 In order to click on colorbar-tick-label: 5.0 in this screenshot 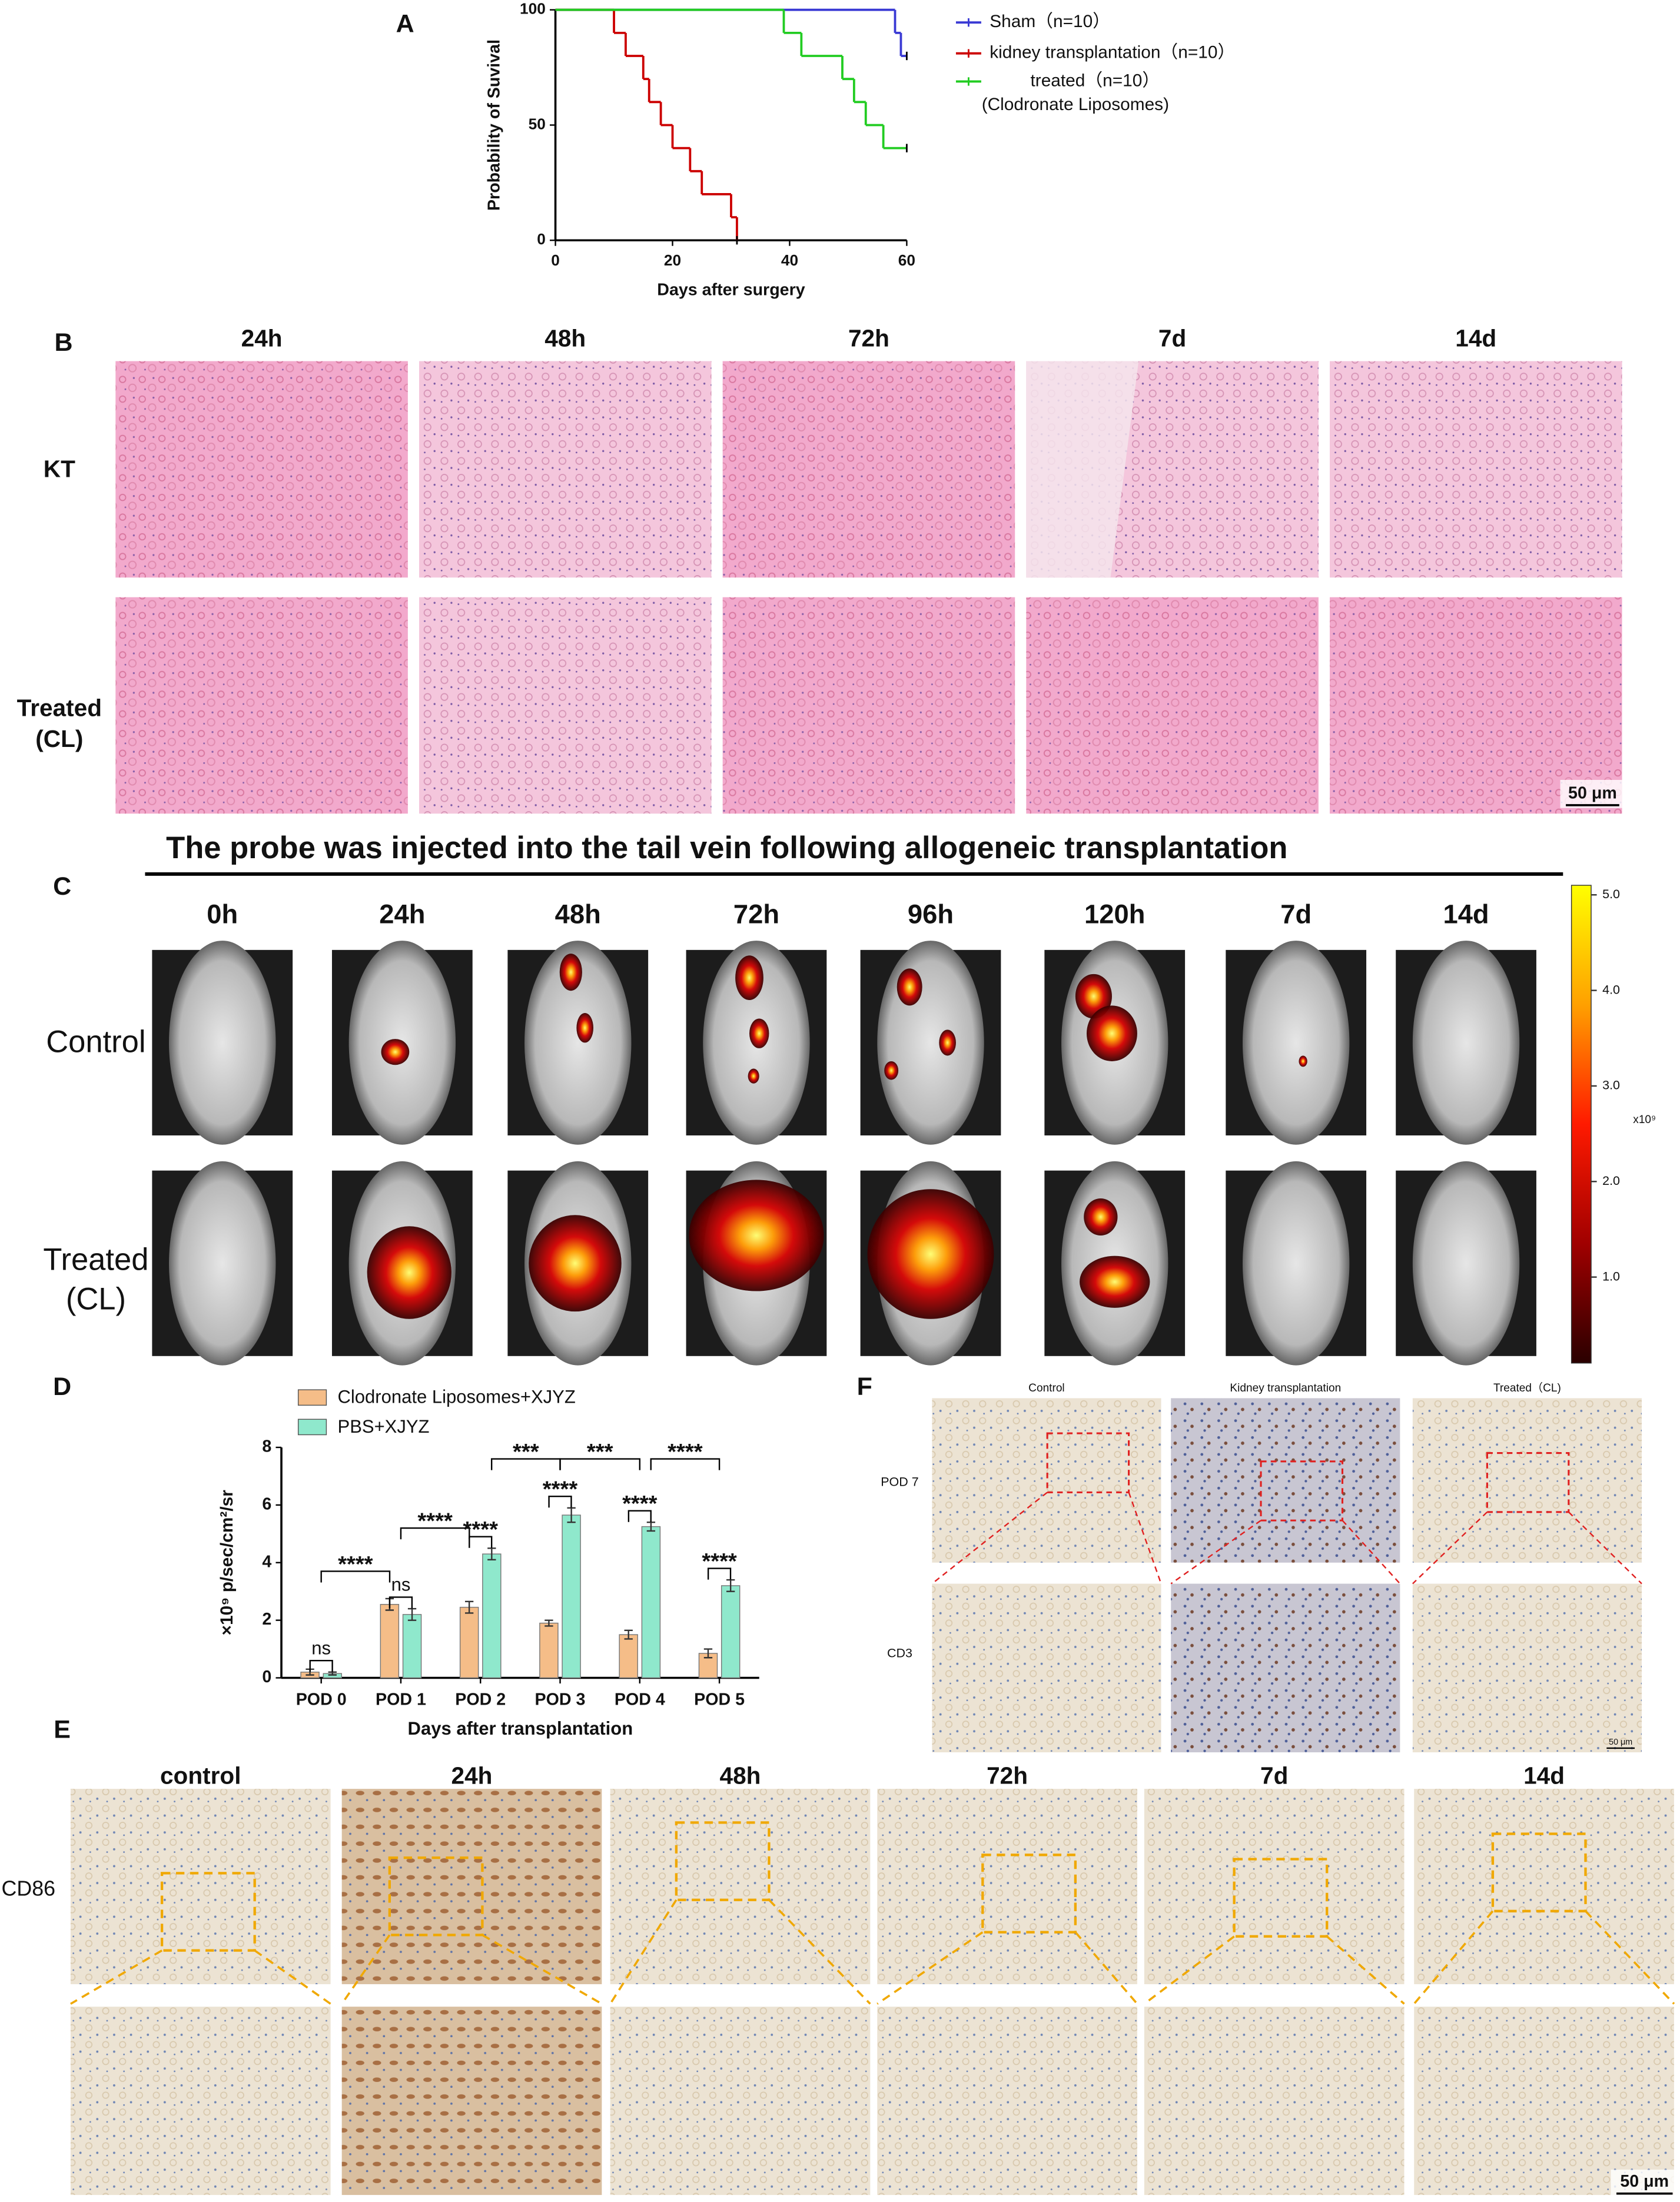, I will do `click(1611, 894)`.